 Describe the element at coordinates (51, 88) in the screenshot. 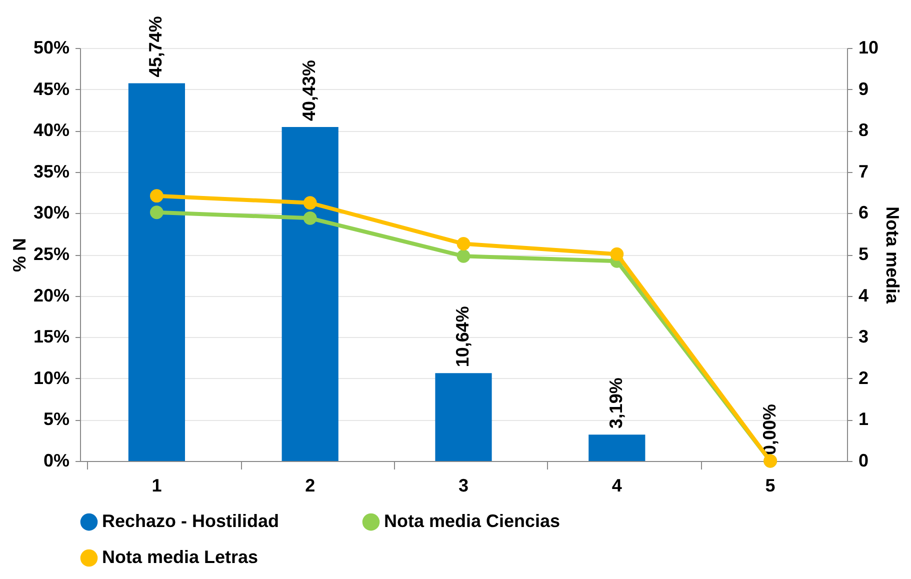

I see `y-tick-label: 45%` at that location.